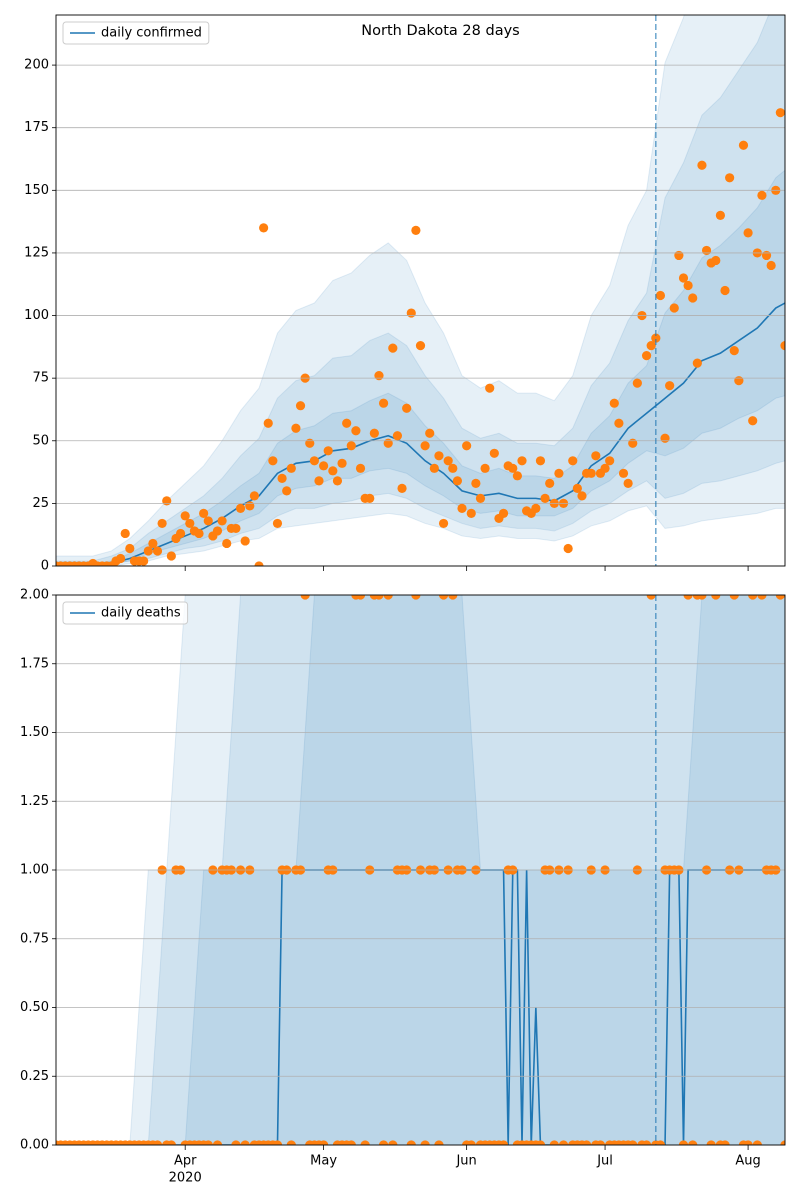 The width and height of the screenshot is (800, 1204). Describe the element at coordinates (45, 566) in the screenshot. I see `y-tick-label: 0` at that location.